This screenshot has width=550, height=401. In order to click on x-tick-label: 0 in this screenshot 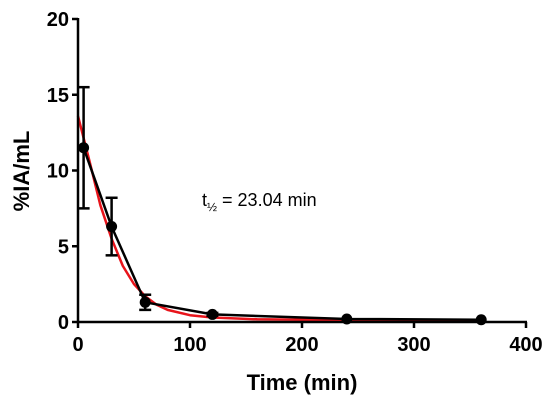, I will do `click(77, 345)`.